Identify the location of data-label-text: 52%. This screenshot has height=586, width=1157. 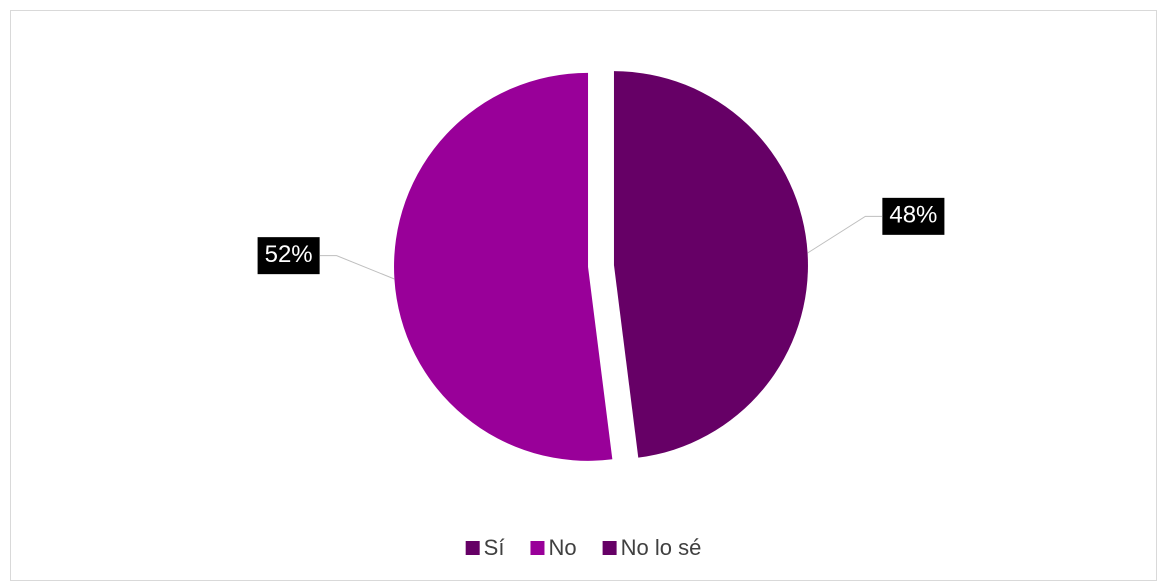
(289, 254).